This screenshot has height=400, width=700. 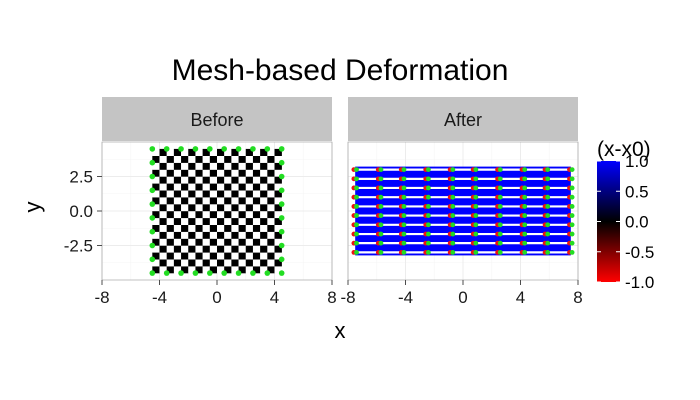 What do you see at coordinates (639, 252) in the screenshot?
I see `legend-label: -0.5` at bounding box center [639, 252].